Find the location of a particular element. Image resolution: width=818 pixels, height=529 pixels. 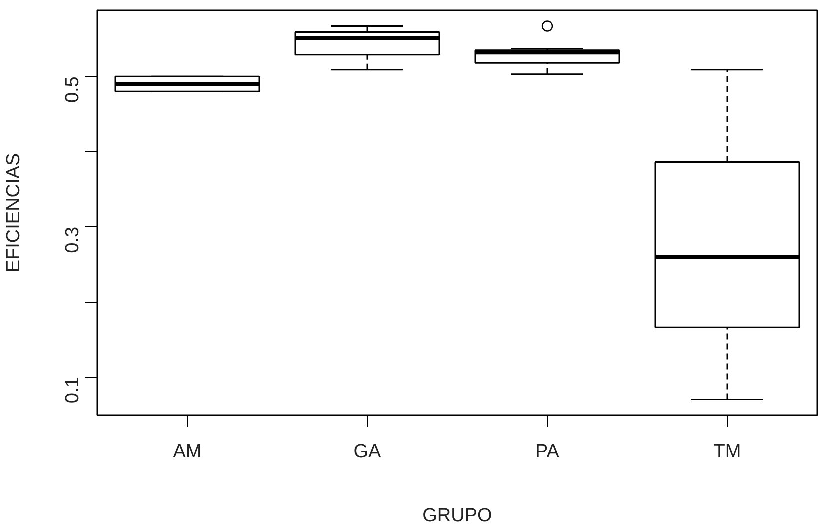

x-tick-label: GA is located at coordinates (368, 452).